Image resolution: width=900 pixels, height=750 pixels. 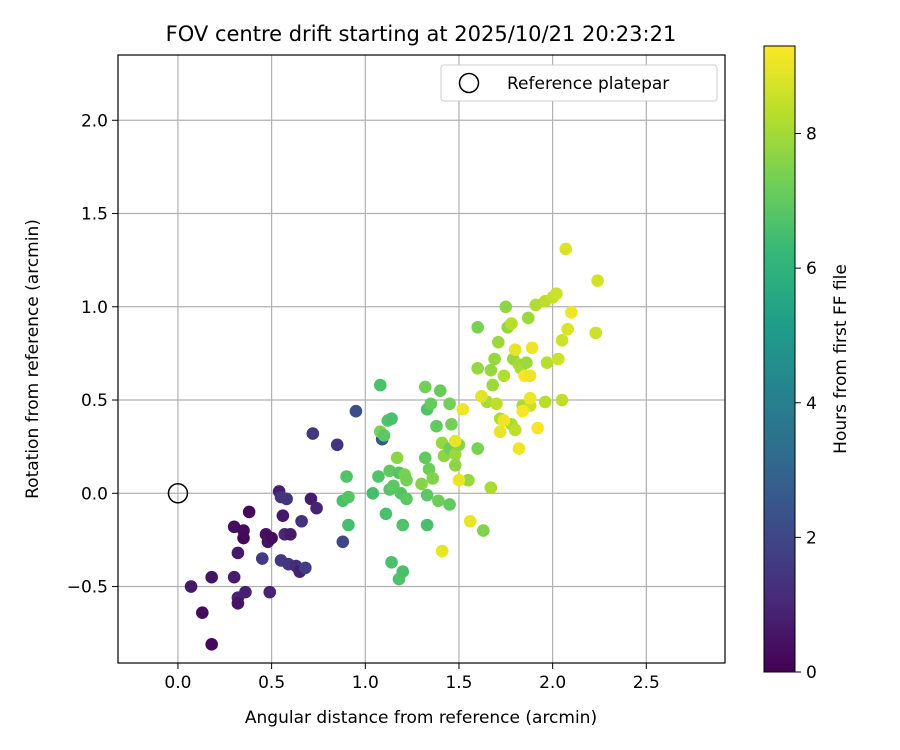 I want to click on y-tick-label: 1.5, so click(x=94, y=215).